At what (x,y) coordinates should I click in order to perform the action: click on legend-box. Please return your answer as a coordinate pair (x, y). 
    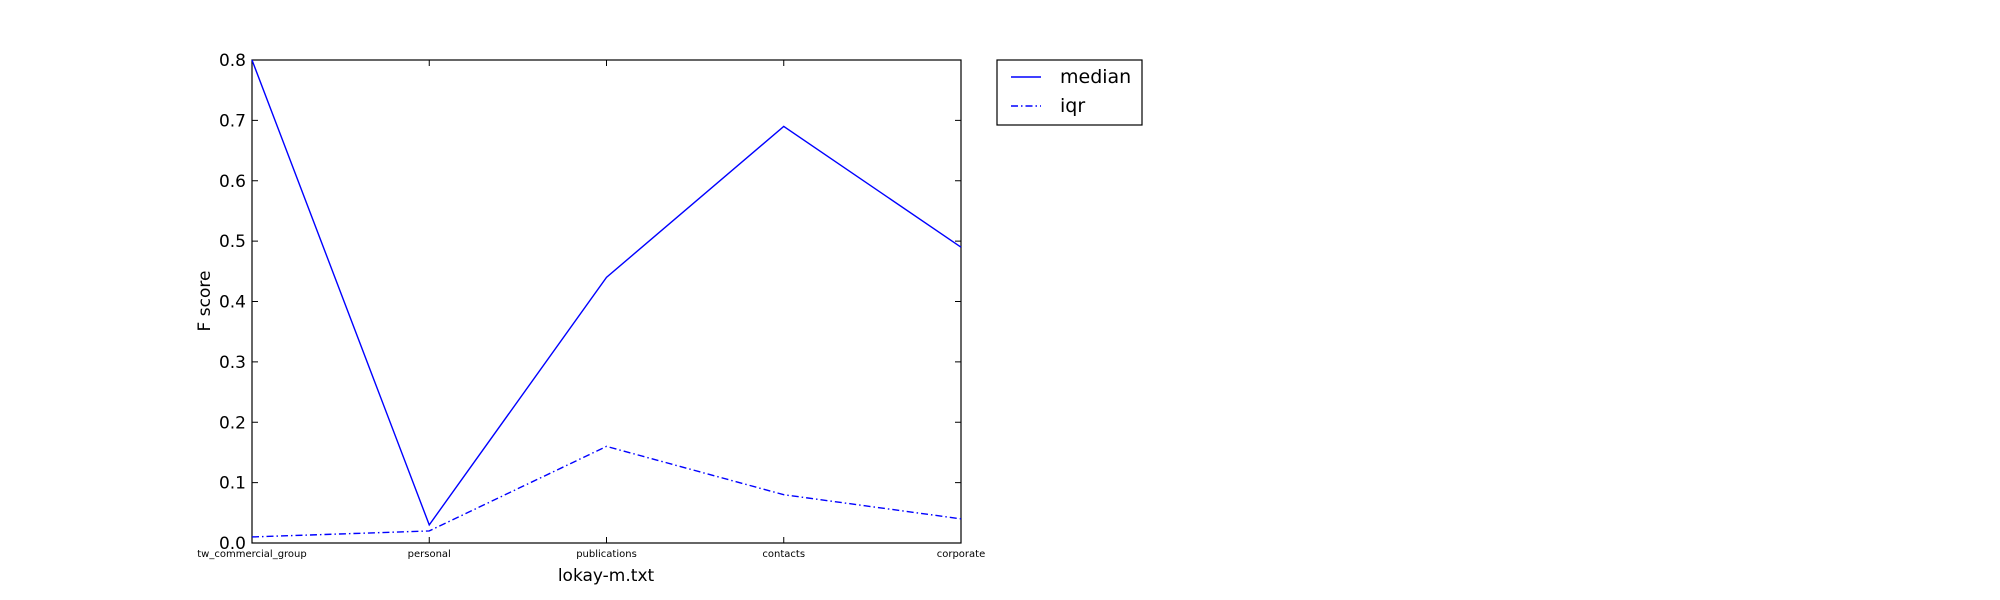
    Looking at the image, I should click on (1069, 92).